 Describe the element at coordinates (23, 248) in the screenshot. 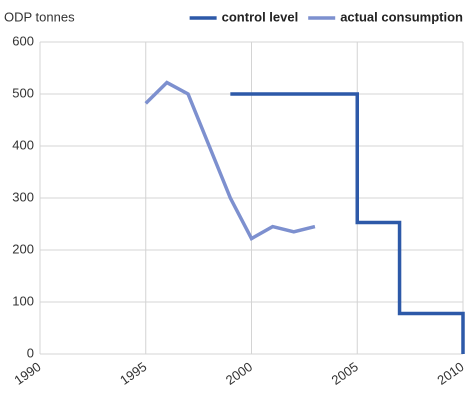

I see `y-tick-label: 200` at that location.